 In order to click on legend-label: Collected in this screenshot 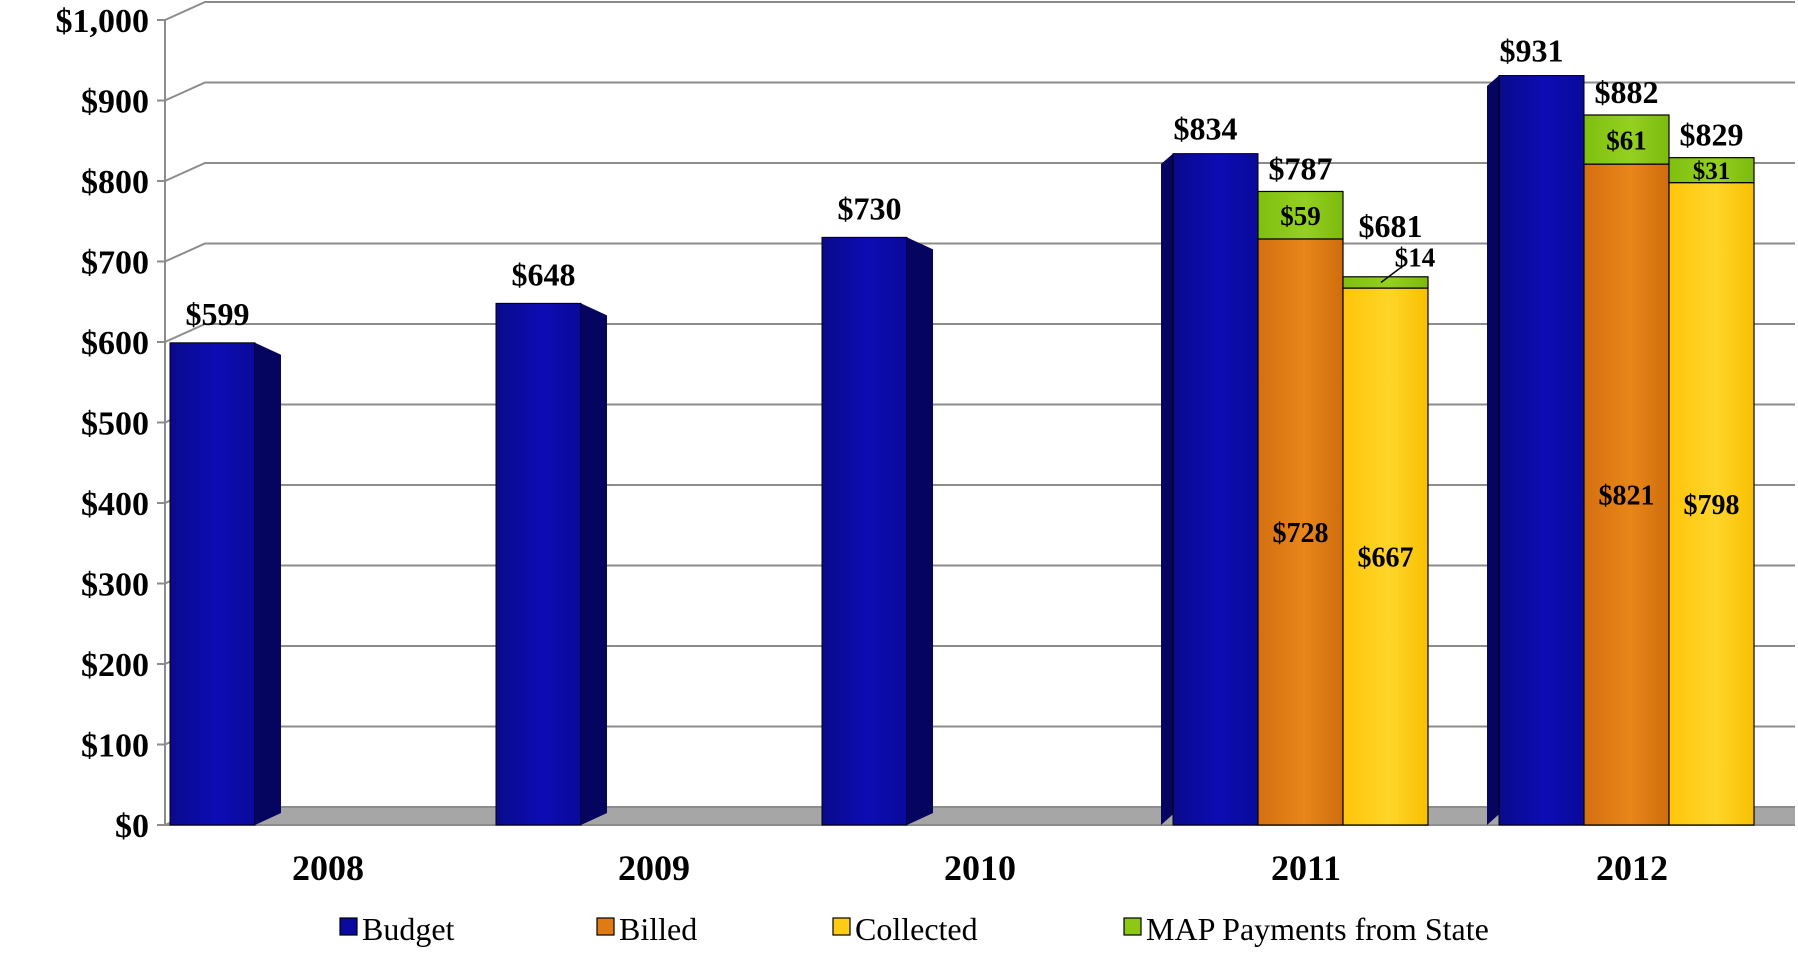, I will do `click(916, 929)`.